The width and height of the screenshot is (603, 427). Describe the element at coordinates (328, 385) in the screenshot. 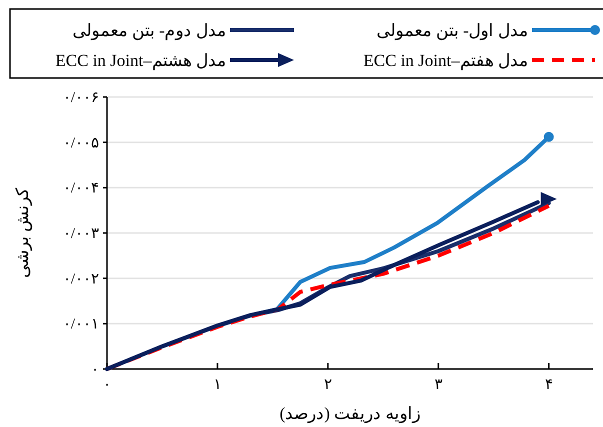

I see `x-tick-label: ۲` at that location.